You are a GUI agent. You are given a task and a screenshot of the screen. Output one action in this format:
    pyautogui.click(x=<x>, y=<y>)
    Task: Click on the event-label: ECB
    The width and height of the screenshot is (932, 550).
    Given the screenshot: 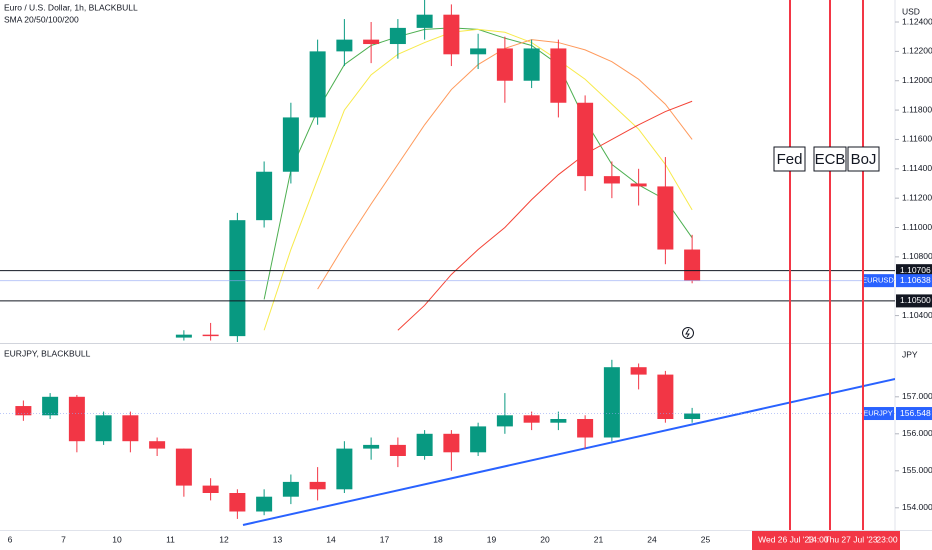 What is the action you would take?
    pyautogui.click(x=830, y=159)
    